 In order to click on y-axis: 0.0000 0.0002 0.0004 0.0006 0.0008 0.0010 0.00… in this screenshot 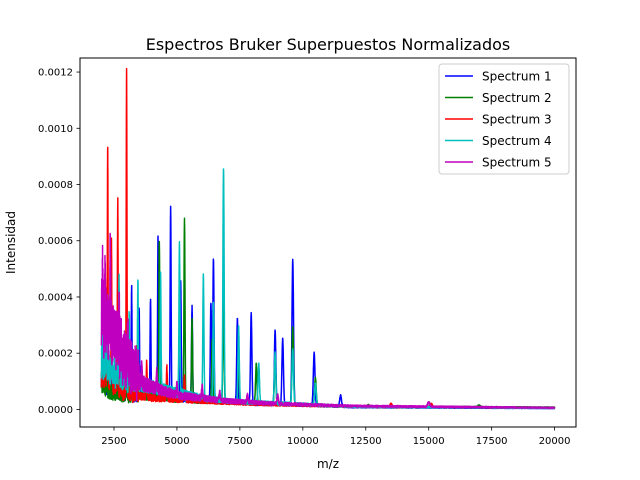, I will do `click(59, 242)`.